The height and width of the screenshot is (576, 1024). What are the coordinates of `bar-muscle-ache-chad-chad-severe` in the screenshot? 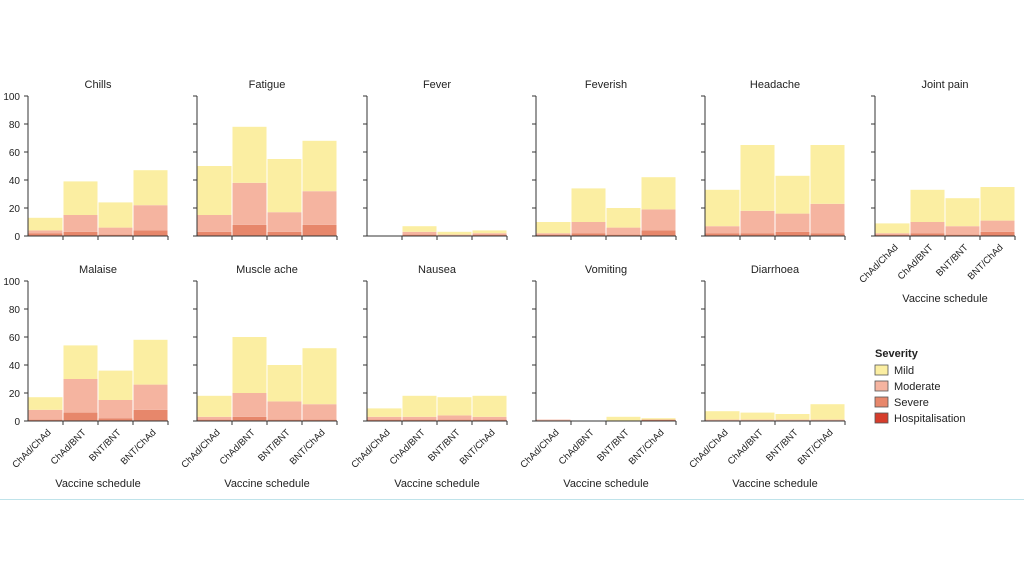 It's located at (214, 420).